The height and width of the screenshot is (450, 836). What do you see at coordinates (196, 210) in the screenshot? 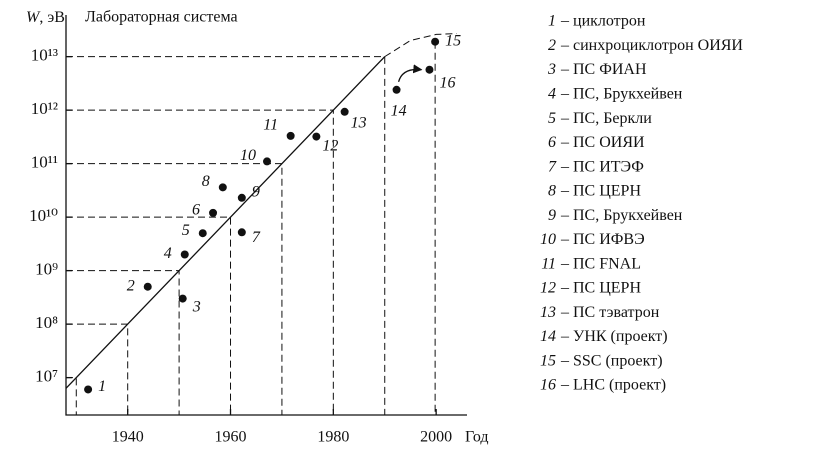
I see `point-label: 6` at bounding box center [196, 210].